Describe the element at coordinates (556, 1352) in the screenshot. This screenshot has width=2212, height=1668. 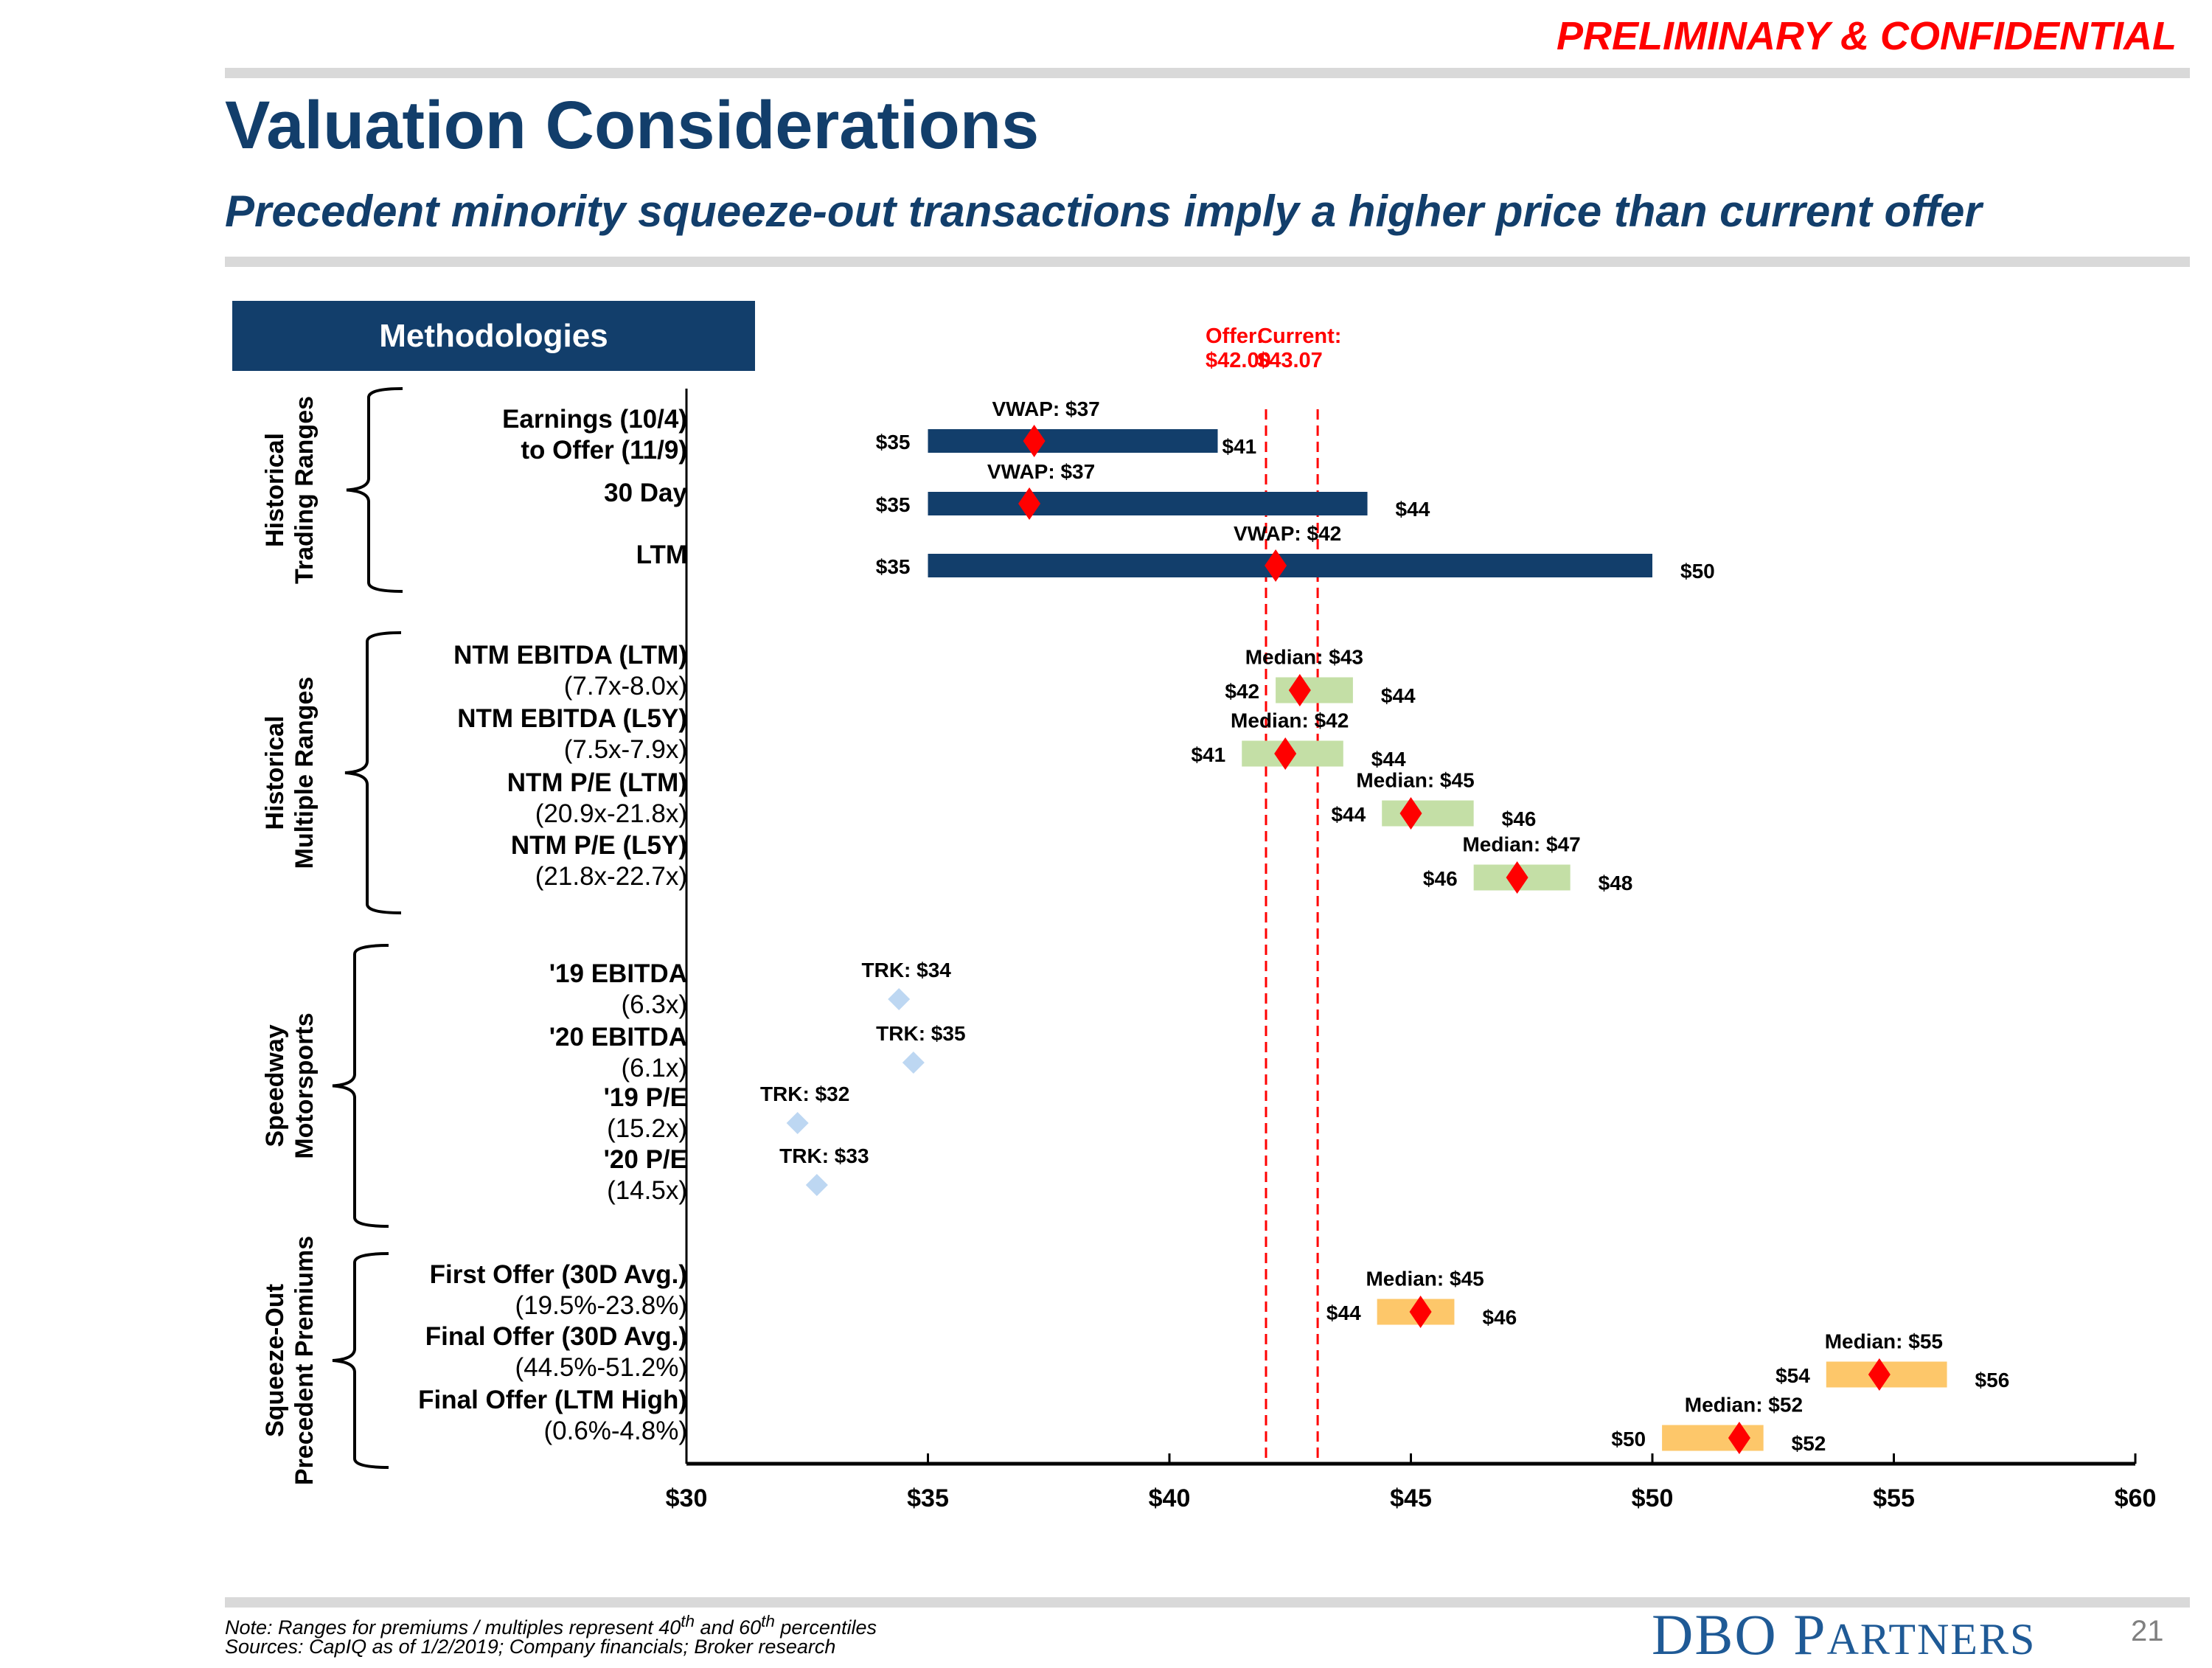
I see `methodology-row-label: Final Offer (30D Avg.) (44.5%-51.2%)` at that location.